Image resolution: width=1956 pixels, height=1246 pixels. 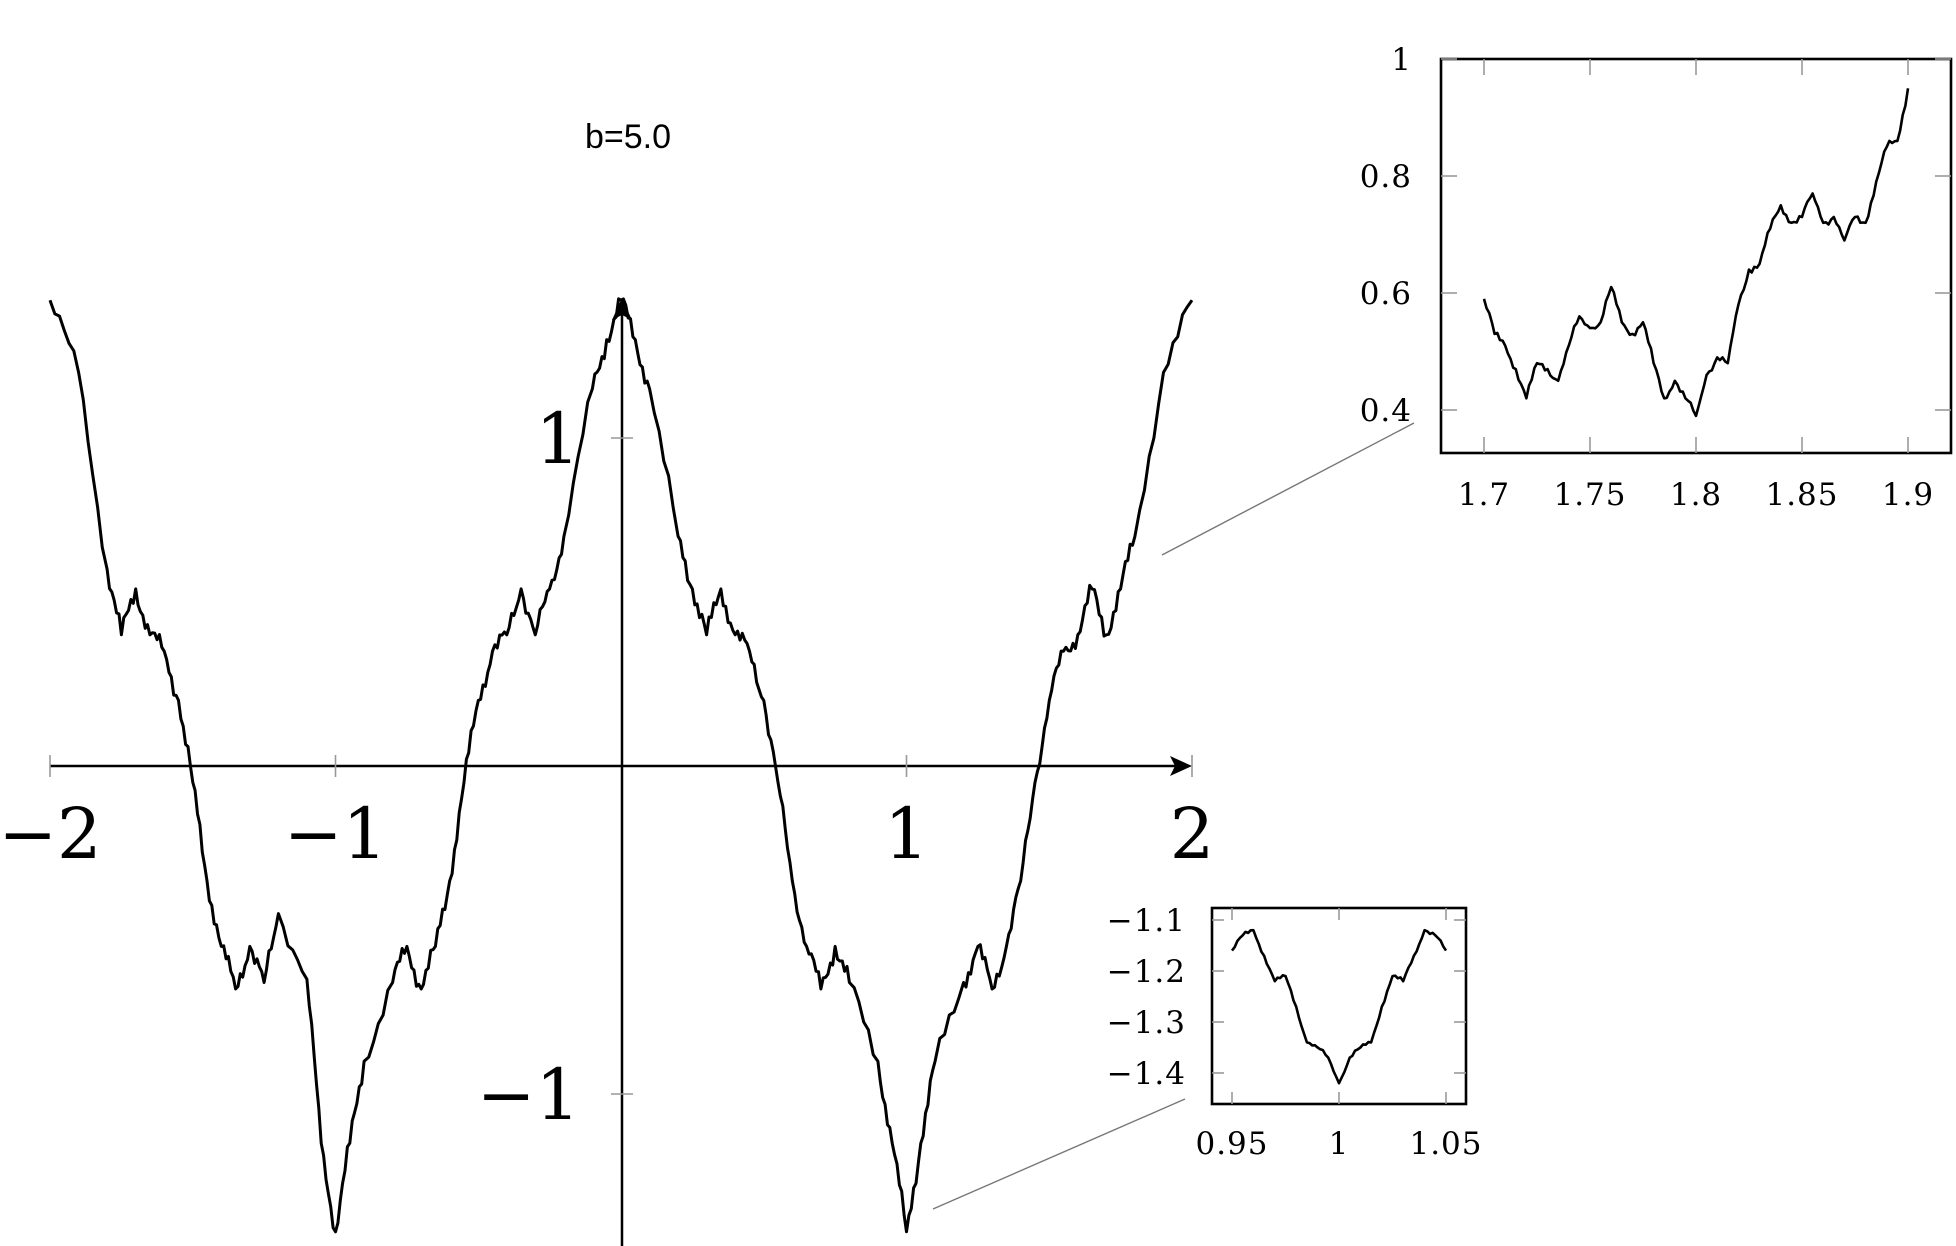 What do you see at coordinates (1801, 495) in the screenshot?
I see `inset-upper-x-tick-label: 1.85` at bounding box center [1801, 495].